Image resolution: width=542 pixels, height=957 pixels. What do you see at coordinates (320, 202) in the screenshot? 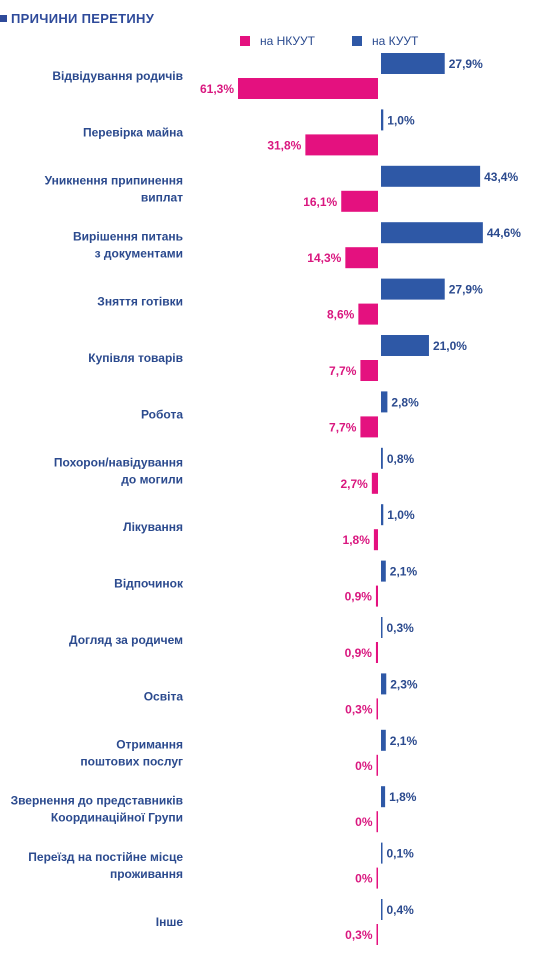
I see `value-label-nkuut: 16,1%` at bounding box center [320, 202].